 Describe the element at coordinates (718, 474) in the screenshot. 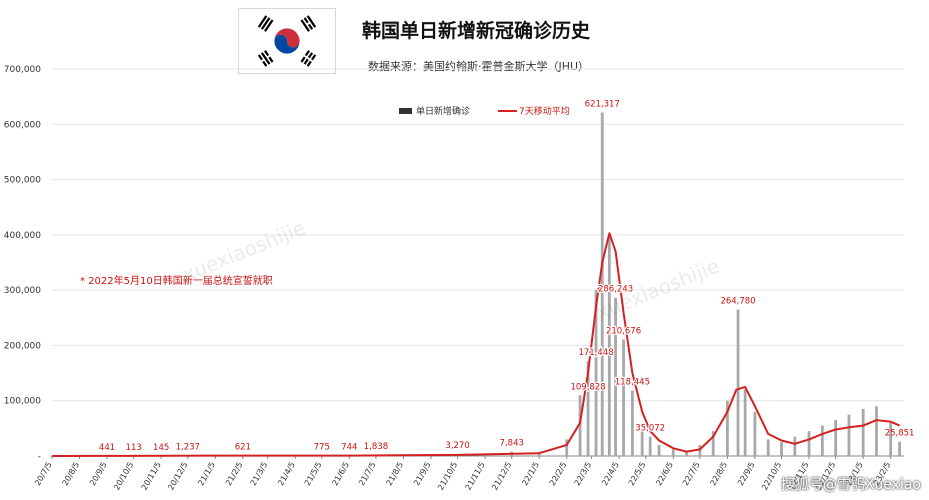

I see `x-tick-label: 22/8/5` at that location.